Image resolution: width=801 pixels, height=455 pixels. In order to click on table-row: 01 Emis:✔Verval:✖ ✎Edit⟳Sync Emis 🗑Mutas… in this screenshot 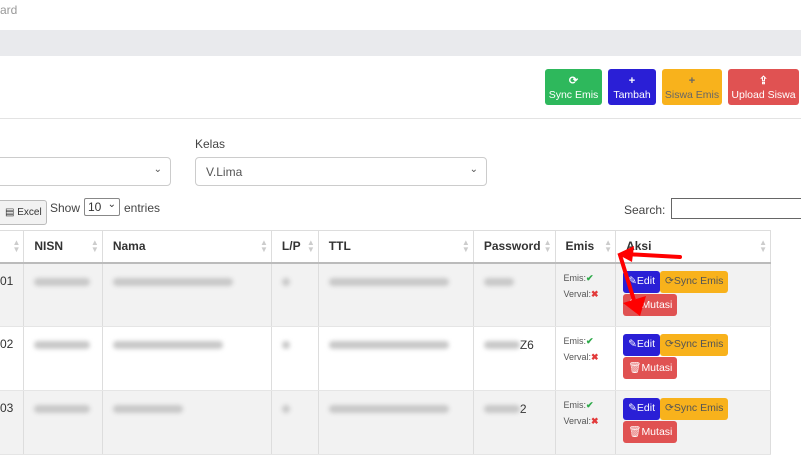, I will do `click(385, 294)`.